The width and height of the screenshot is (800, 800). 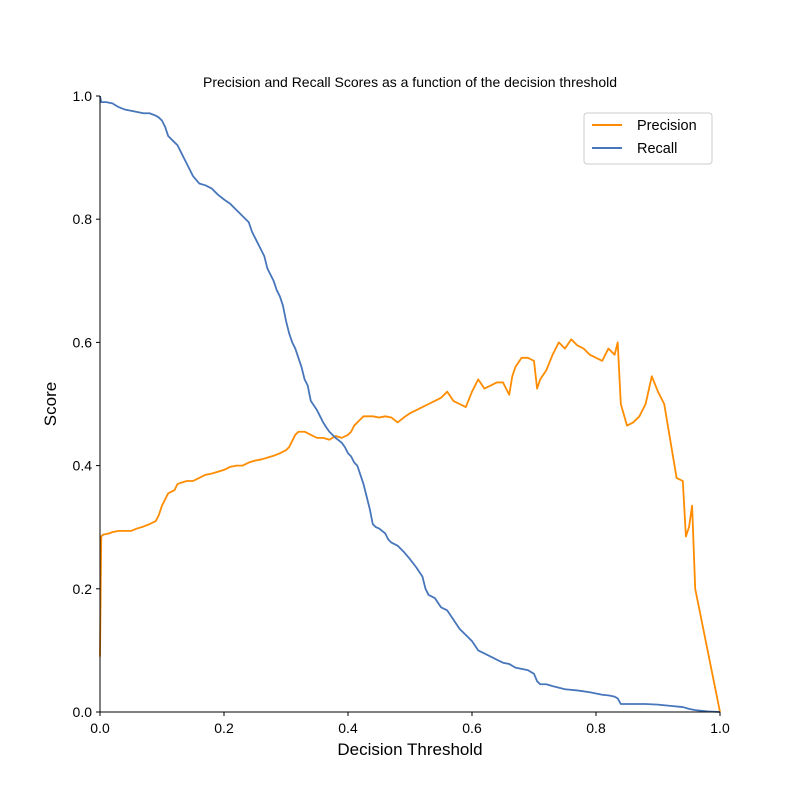 I want to click on y-axis-label: Score, so click(x=50, y=404).